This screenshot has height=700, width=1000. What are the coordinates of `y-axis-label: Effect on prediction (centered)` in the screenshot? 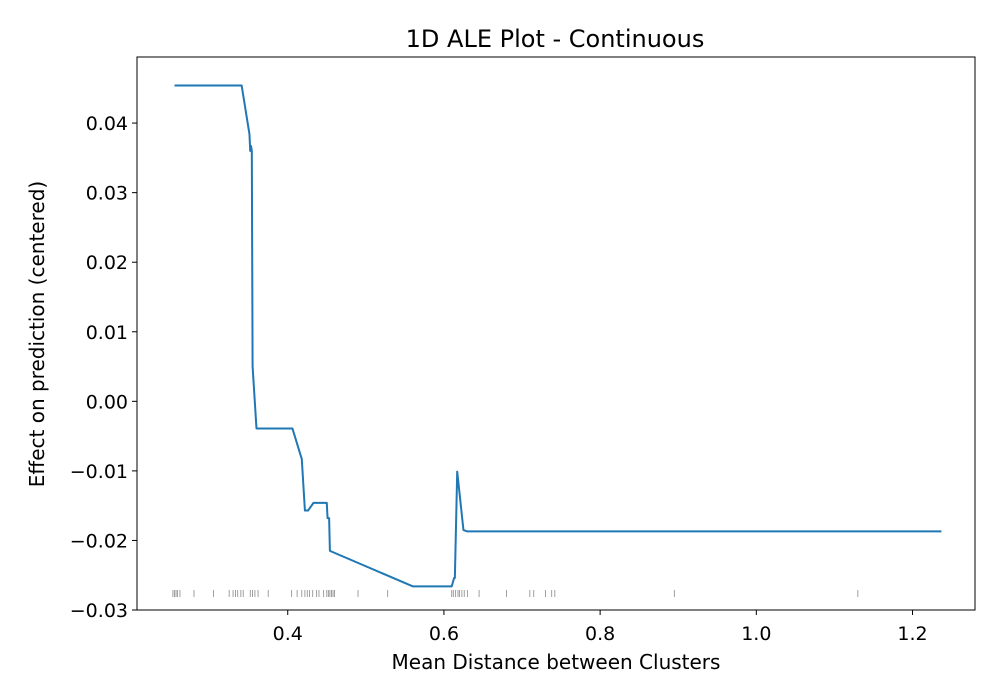 It's located at (37, 334).